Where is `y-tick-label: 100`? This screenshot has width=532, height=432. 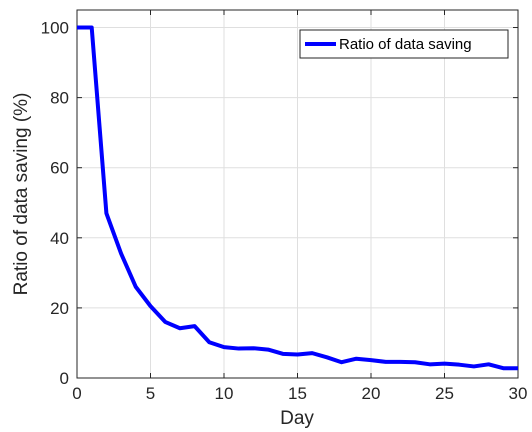 y-tick-label: 100 is located at coordinates (55, 28).